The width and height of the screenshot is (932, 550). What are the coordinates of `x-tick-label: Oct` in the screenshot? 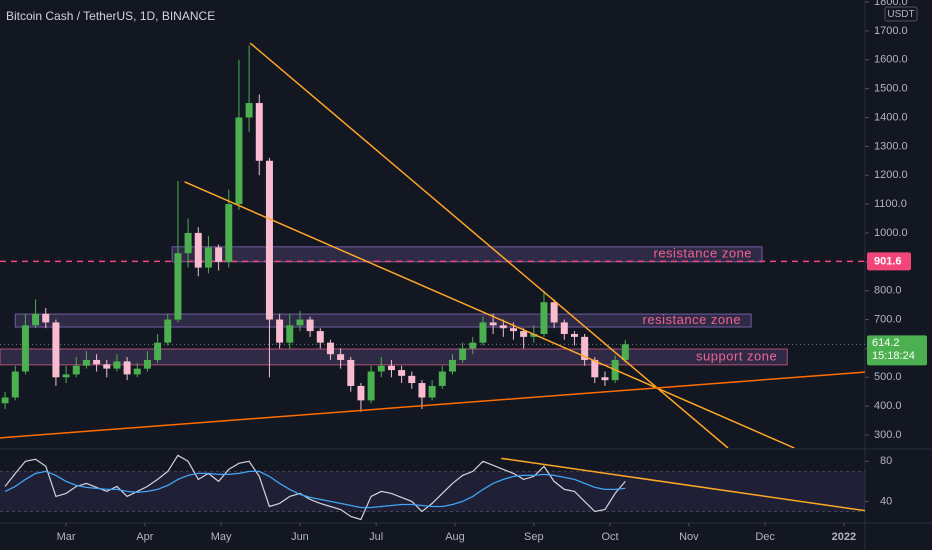 It's located at (609, 537).